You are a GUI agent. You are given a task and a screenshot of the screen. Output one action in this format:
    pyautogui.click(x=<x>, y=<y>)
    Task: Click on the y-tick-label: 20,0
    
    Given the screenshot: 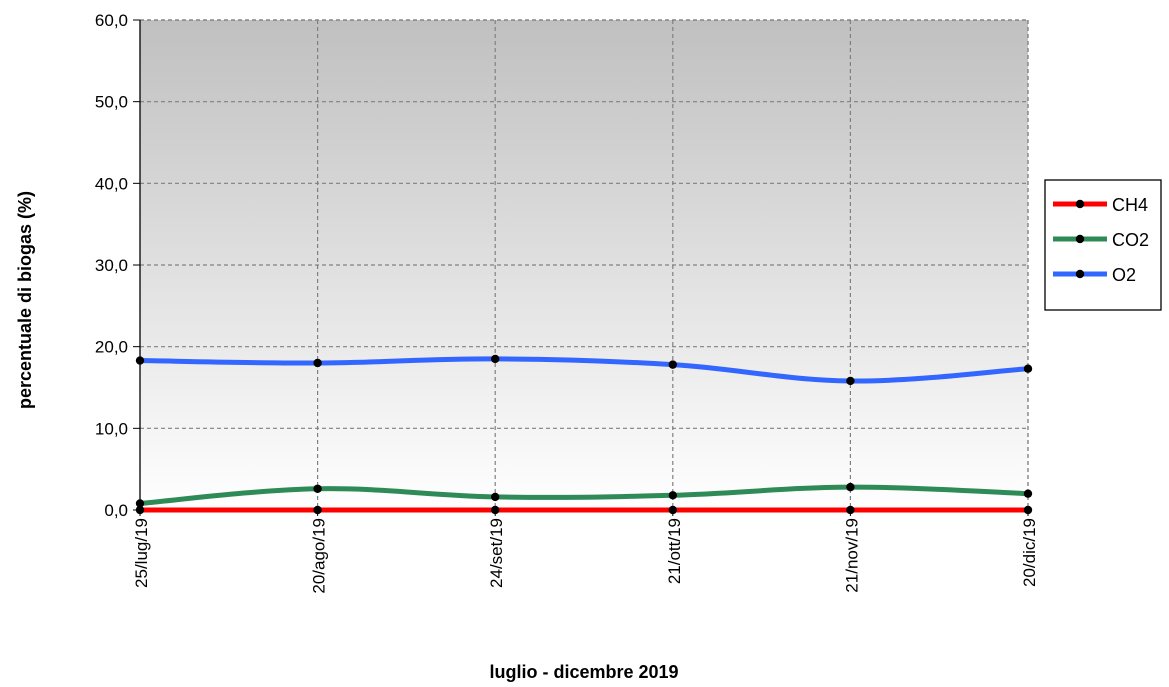 What is the action you would take?
    pyautogui.click(x=111, y=347)
    